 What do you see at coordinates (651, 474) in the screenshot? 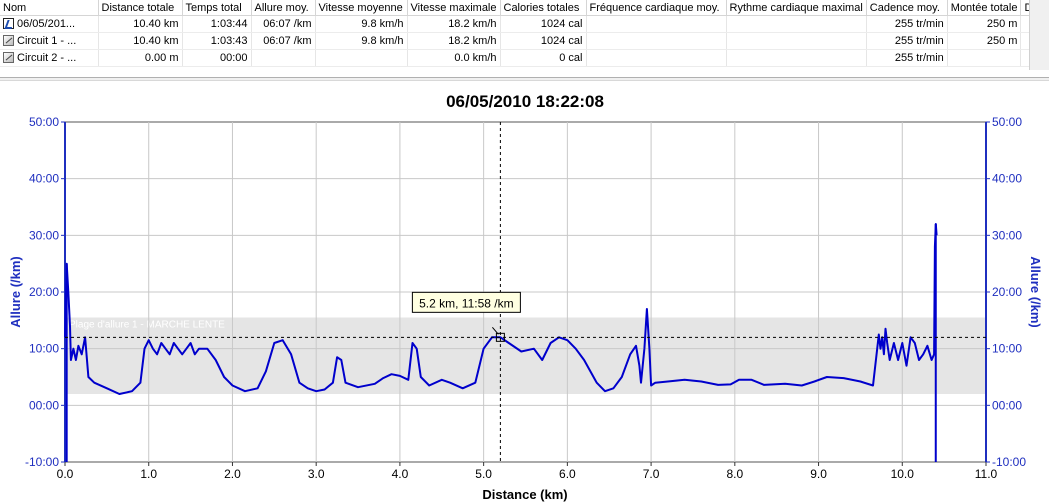
I see `x-tick-label: 7.0` at bounding box center [651, 474].